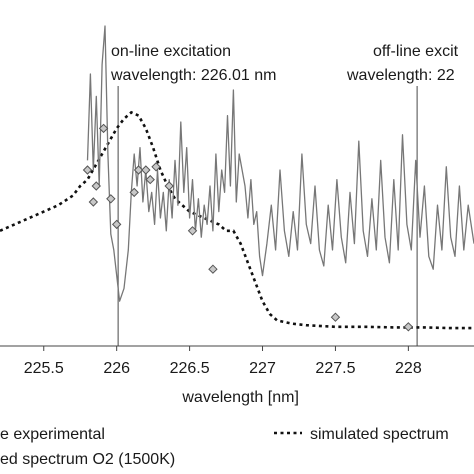 Image resolution: width=474 pixels, height=474 pixels. What do you see at coordinates (190, 368) in the screenshot?
I see `x-tick-label: 226.5` at bounding box center [190, 368].